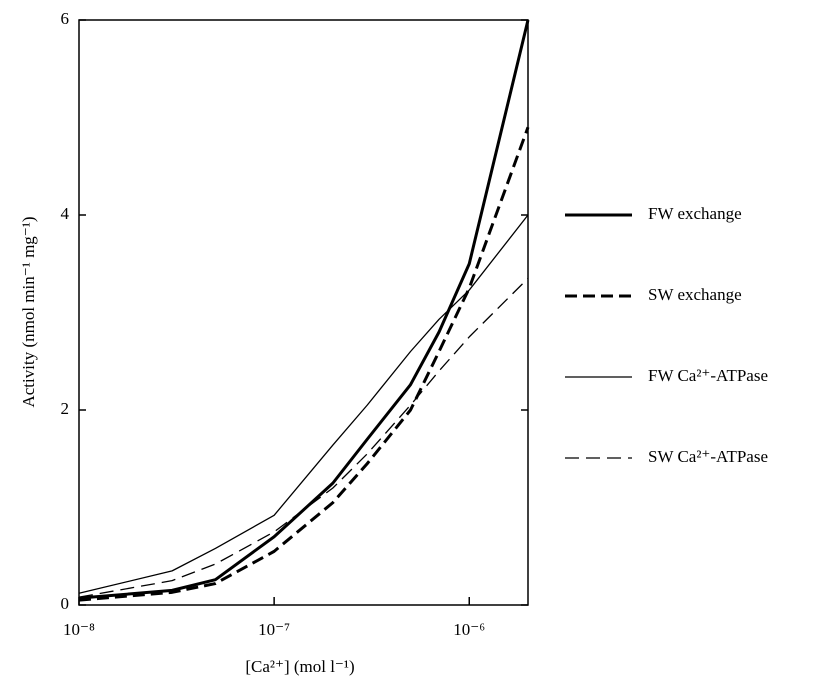 The width and height of the screenshot is (825, 685). Describe the element at coordinates (28, 311) in the screenshot. I see `y-axis-label: Activity (nmol min⁻¹ mg⁻¹)` at that location.